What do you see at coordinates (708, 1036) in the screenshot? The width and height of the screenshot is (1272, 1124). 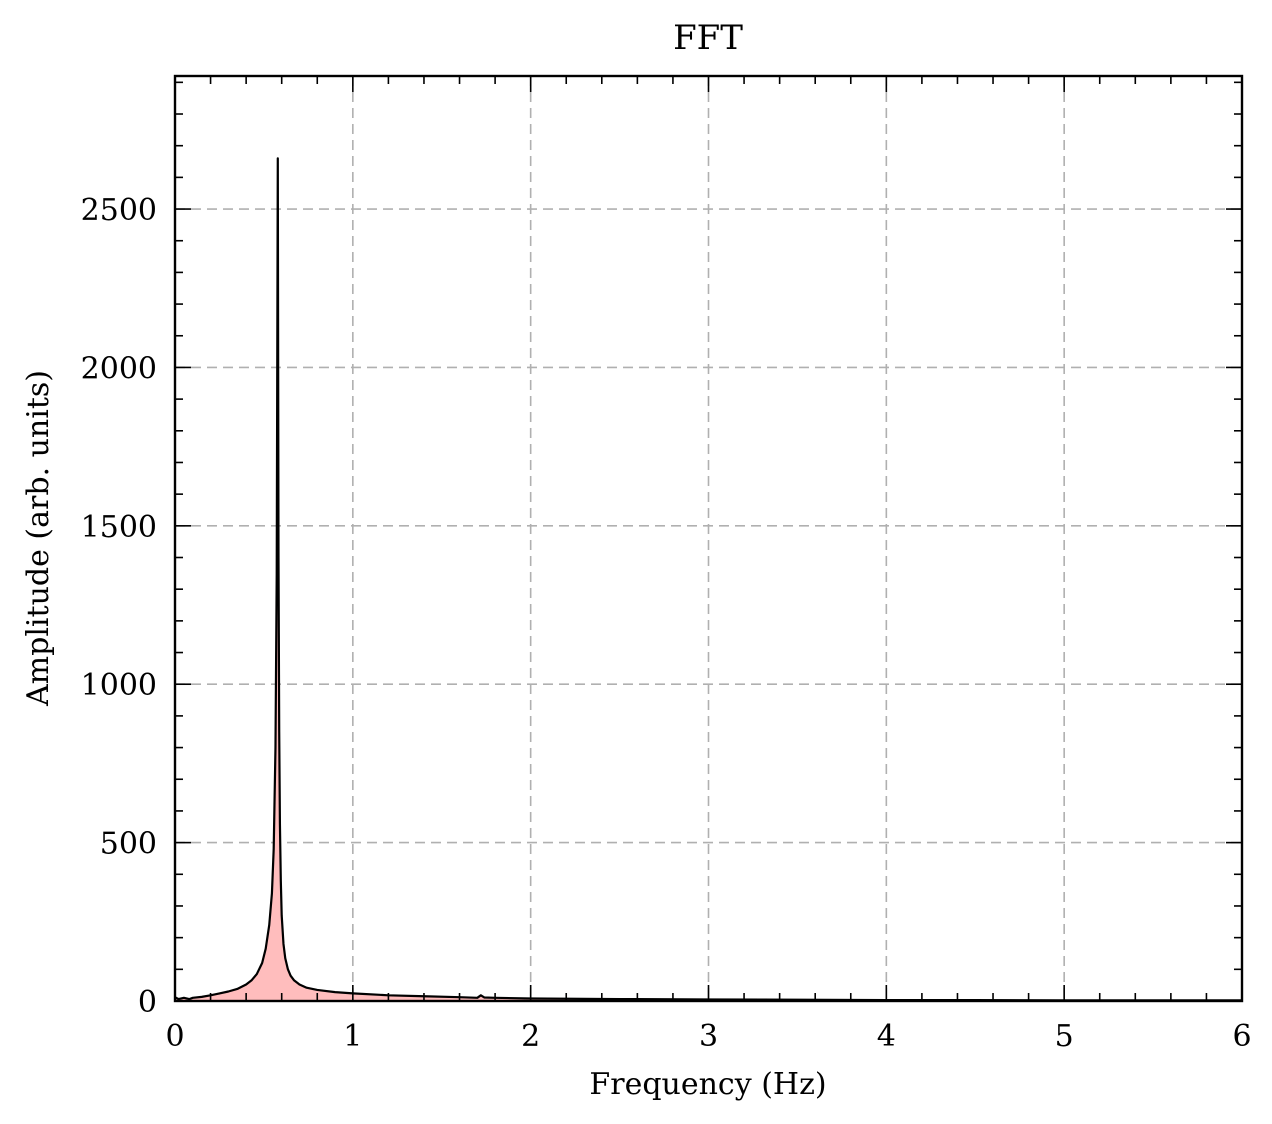 I see `x-tick-label: 3` at bounding box center [708, 1036].